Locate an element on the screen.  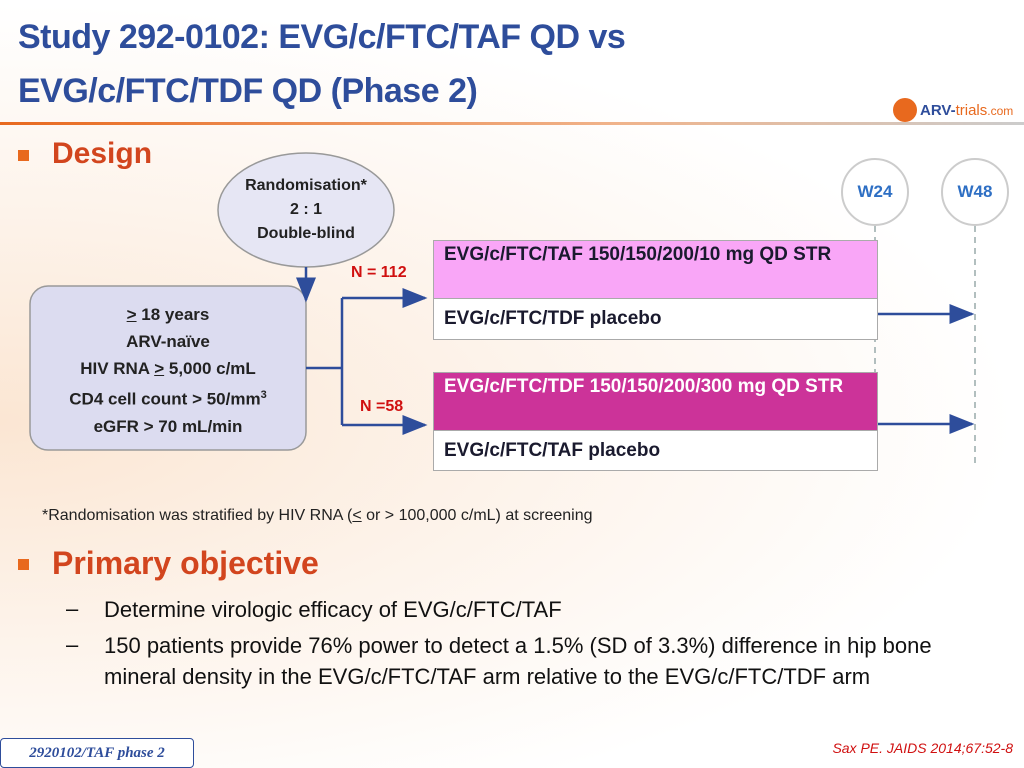
text-line: > 18 years is located at coordinates (168, 314).